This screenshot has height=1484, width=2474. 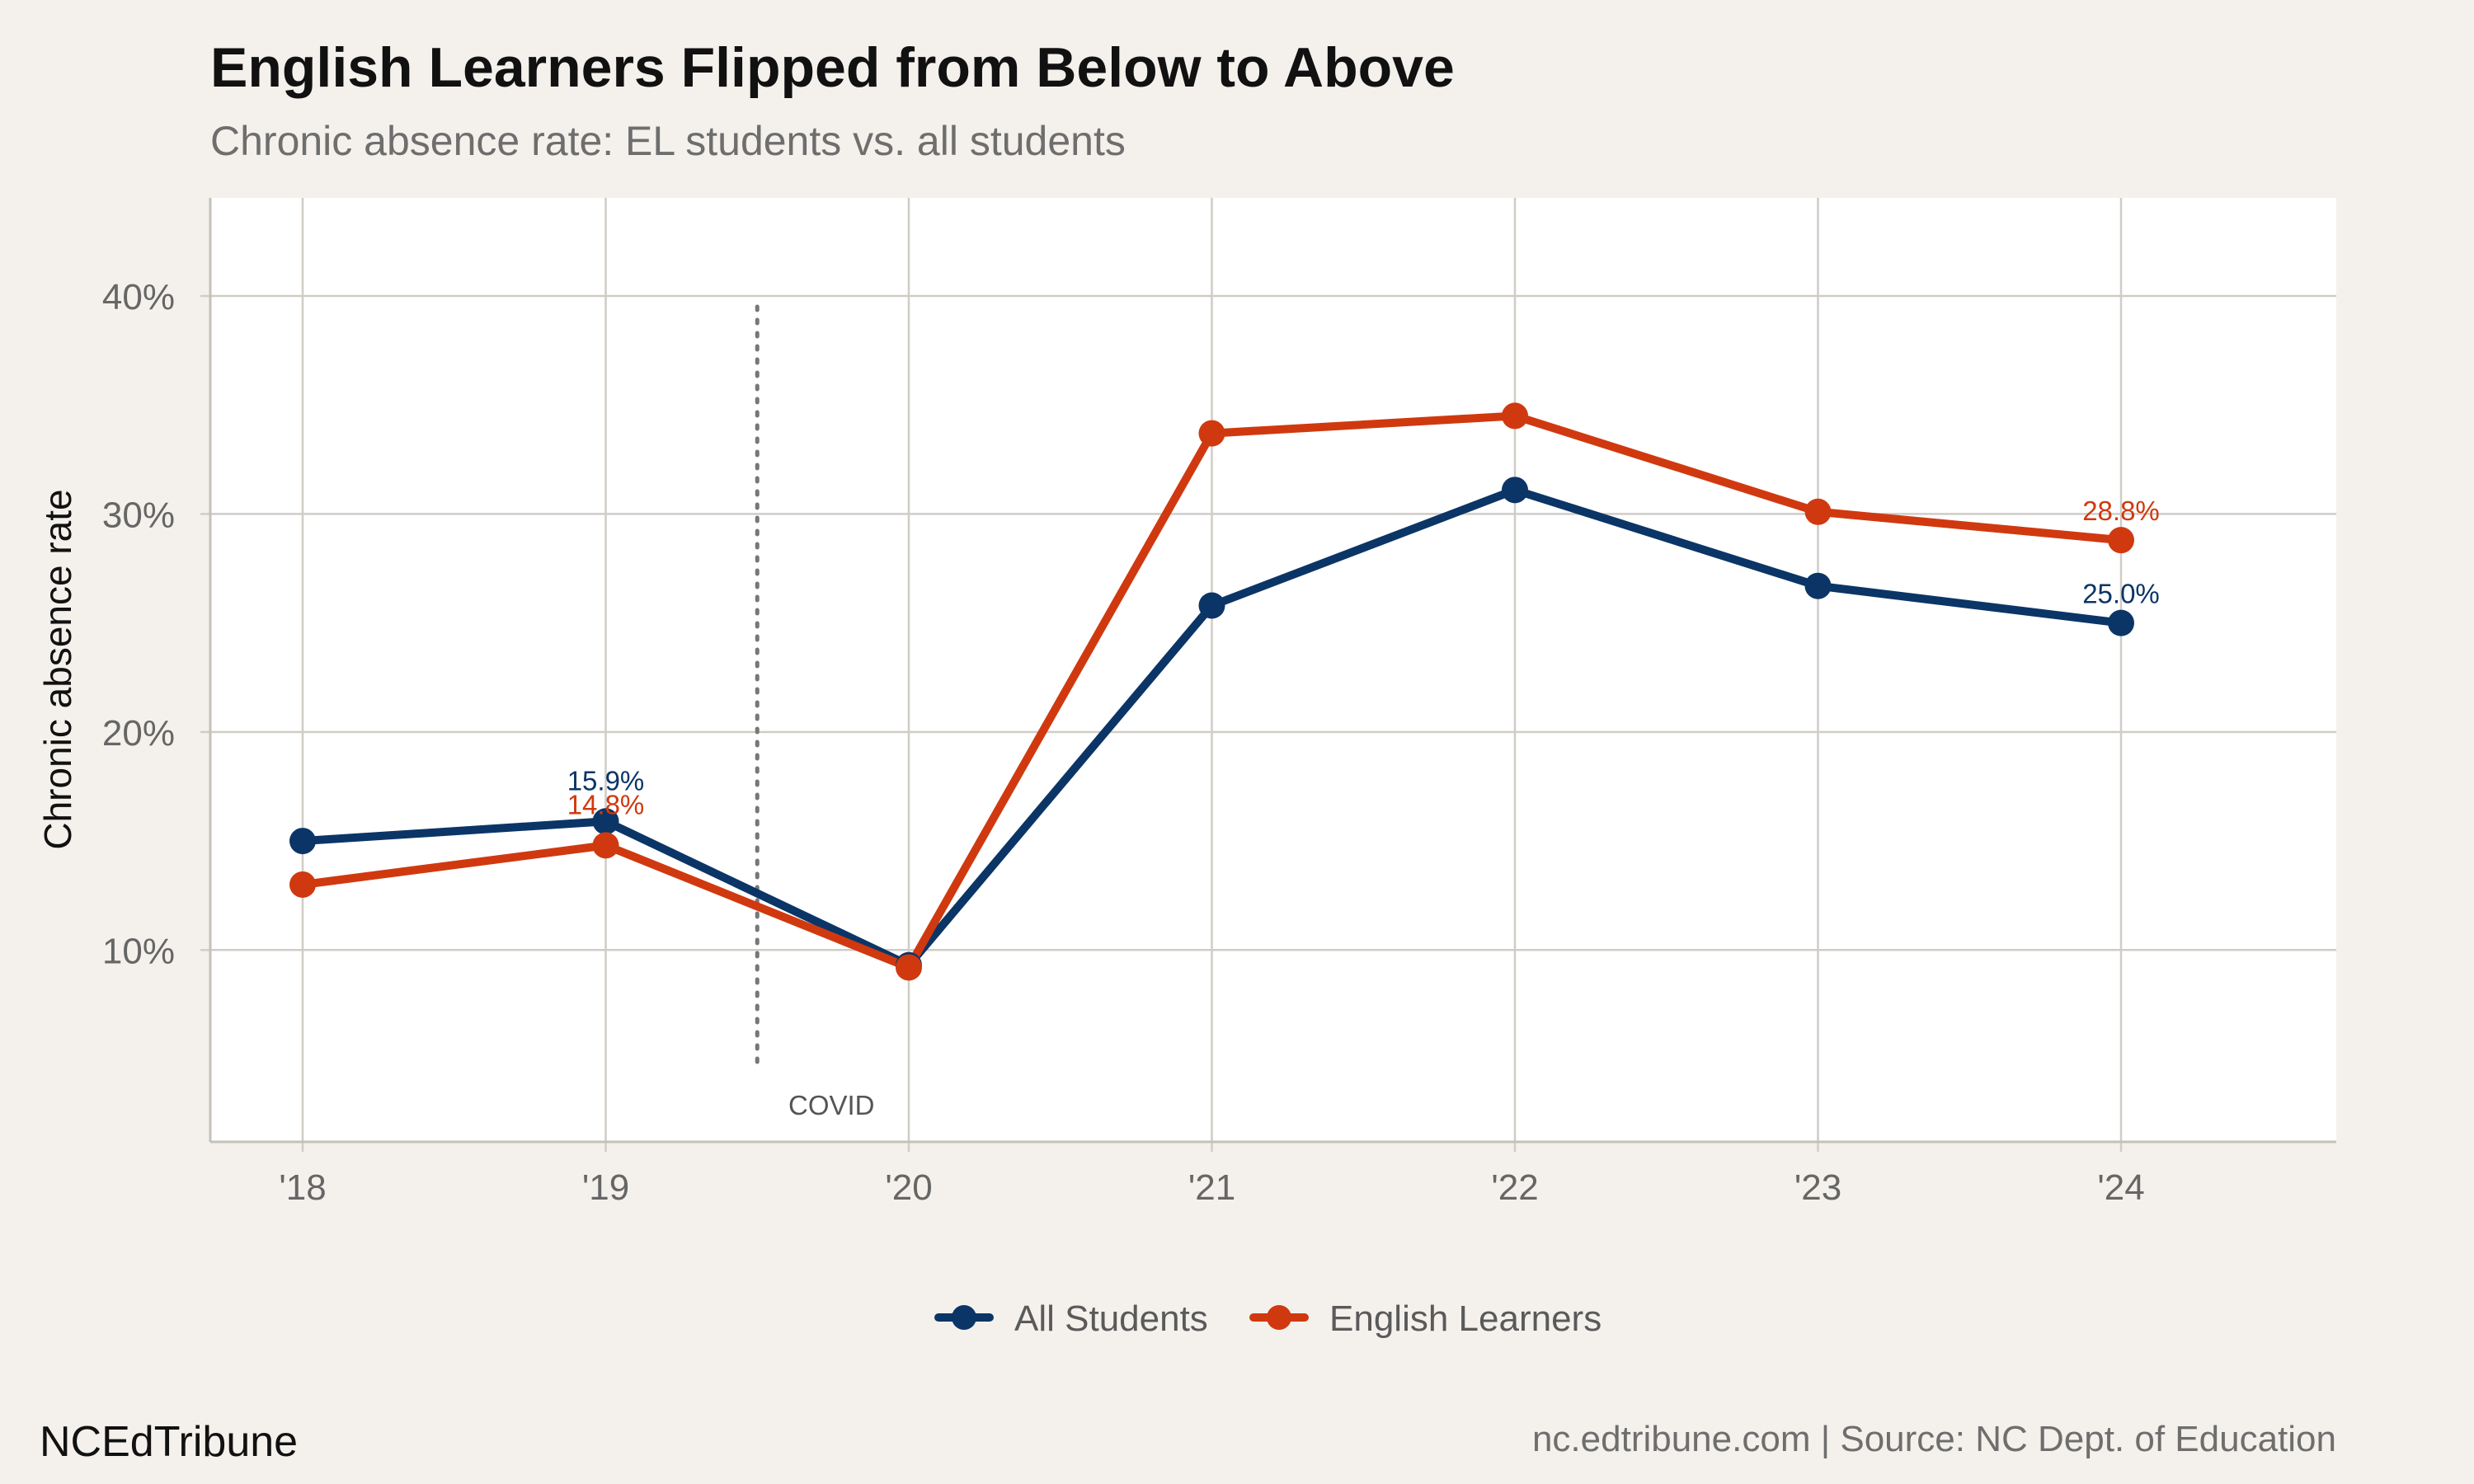 I want to click on legend-item: English Learners, so click(x=1425, y=1318).